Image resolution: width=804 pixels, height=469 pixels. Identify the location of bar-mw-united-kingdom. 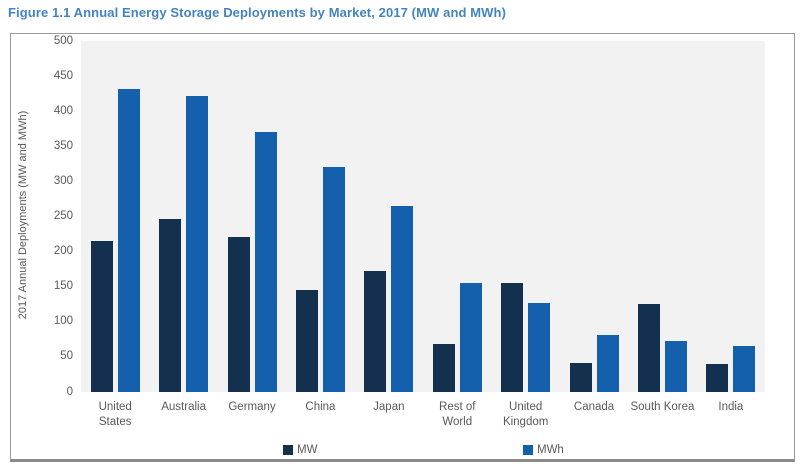
(512, 337).